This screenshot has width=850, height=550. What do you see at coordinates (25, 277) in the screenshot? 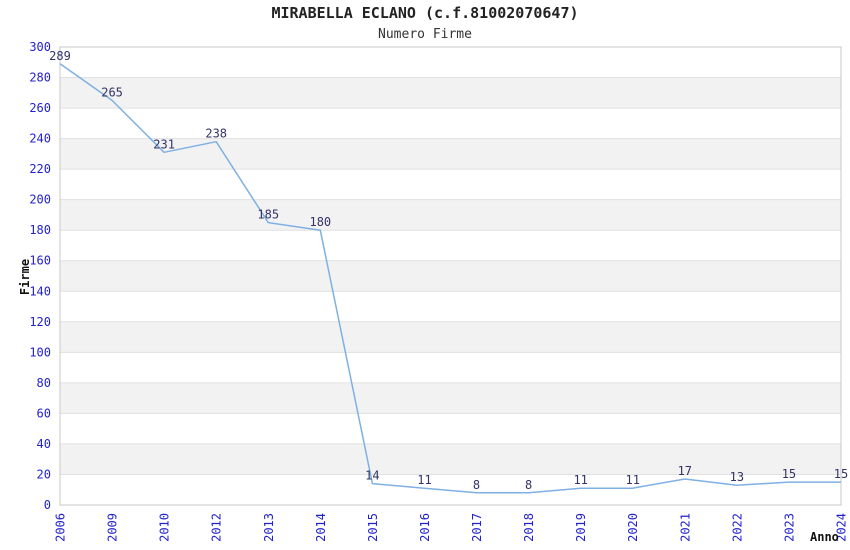
I see `y-axis-title: Firme` at bounding box center [25, 277].